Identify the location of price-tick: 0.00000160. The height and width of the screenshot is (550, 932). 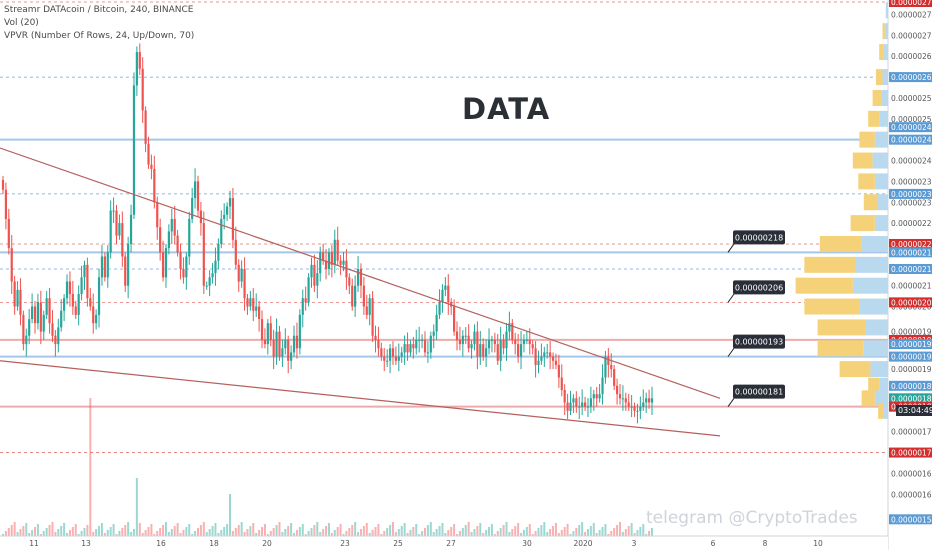
(911, 494).